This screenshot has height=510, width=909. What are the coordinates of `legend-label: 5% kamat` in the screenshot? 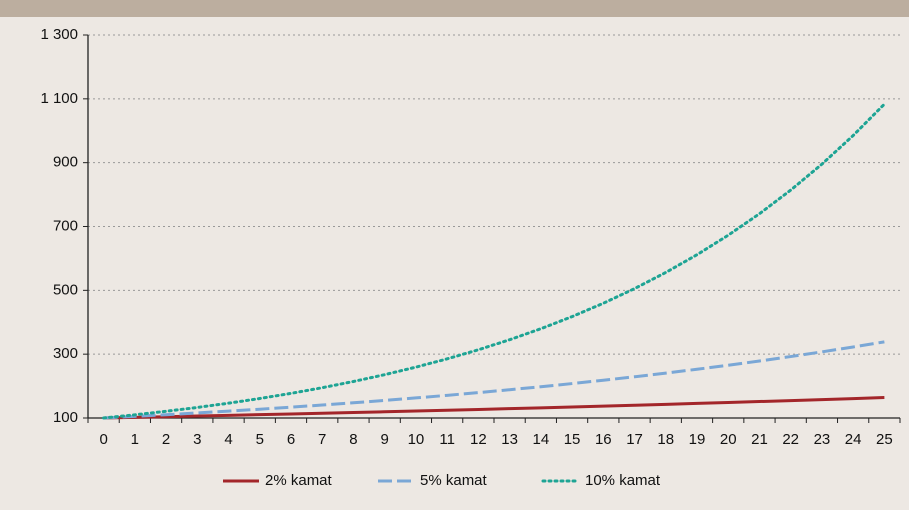 It's located at (454, 480).